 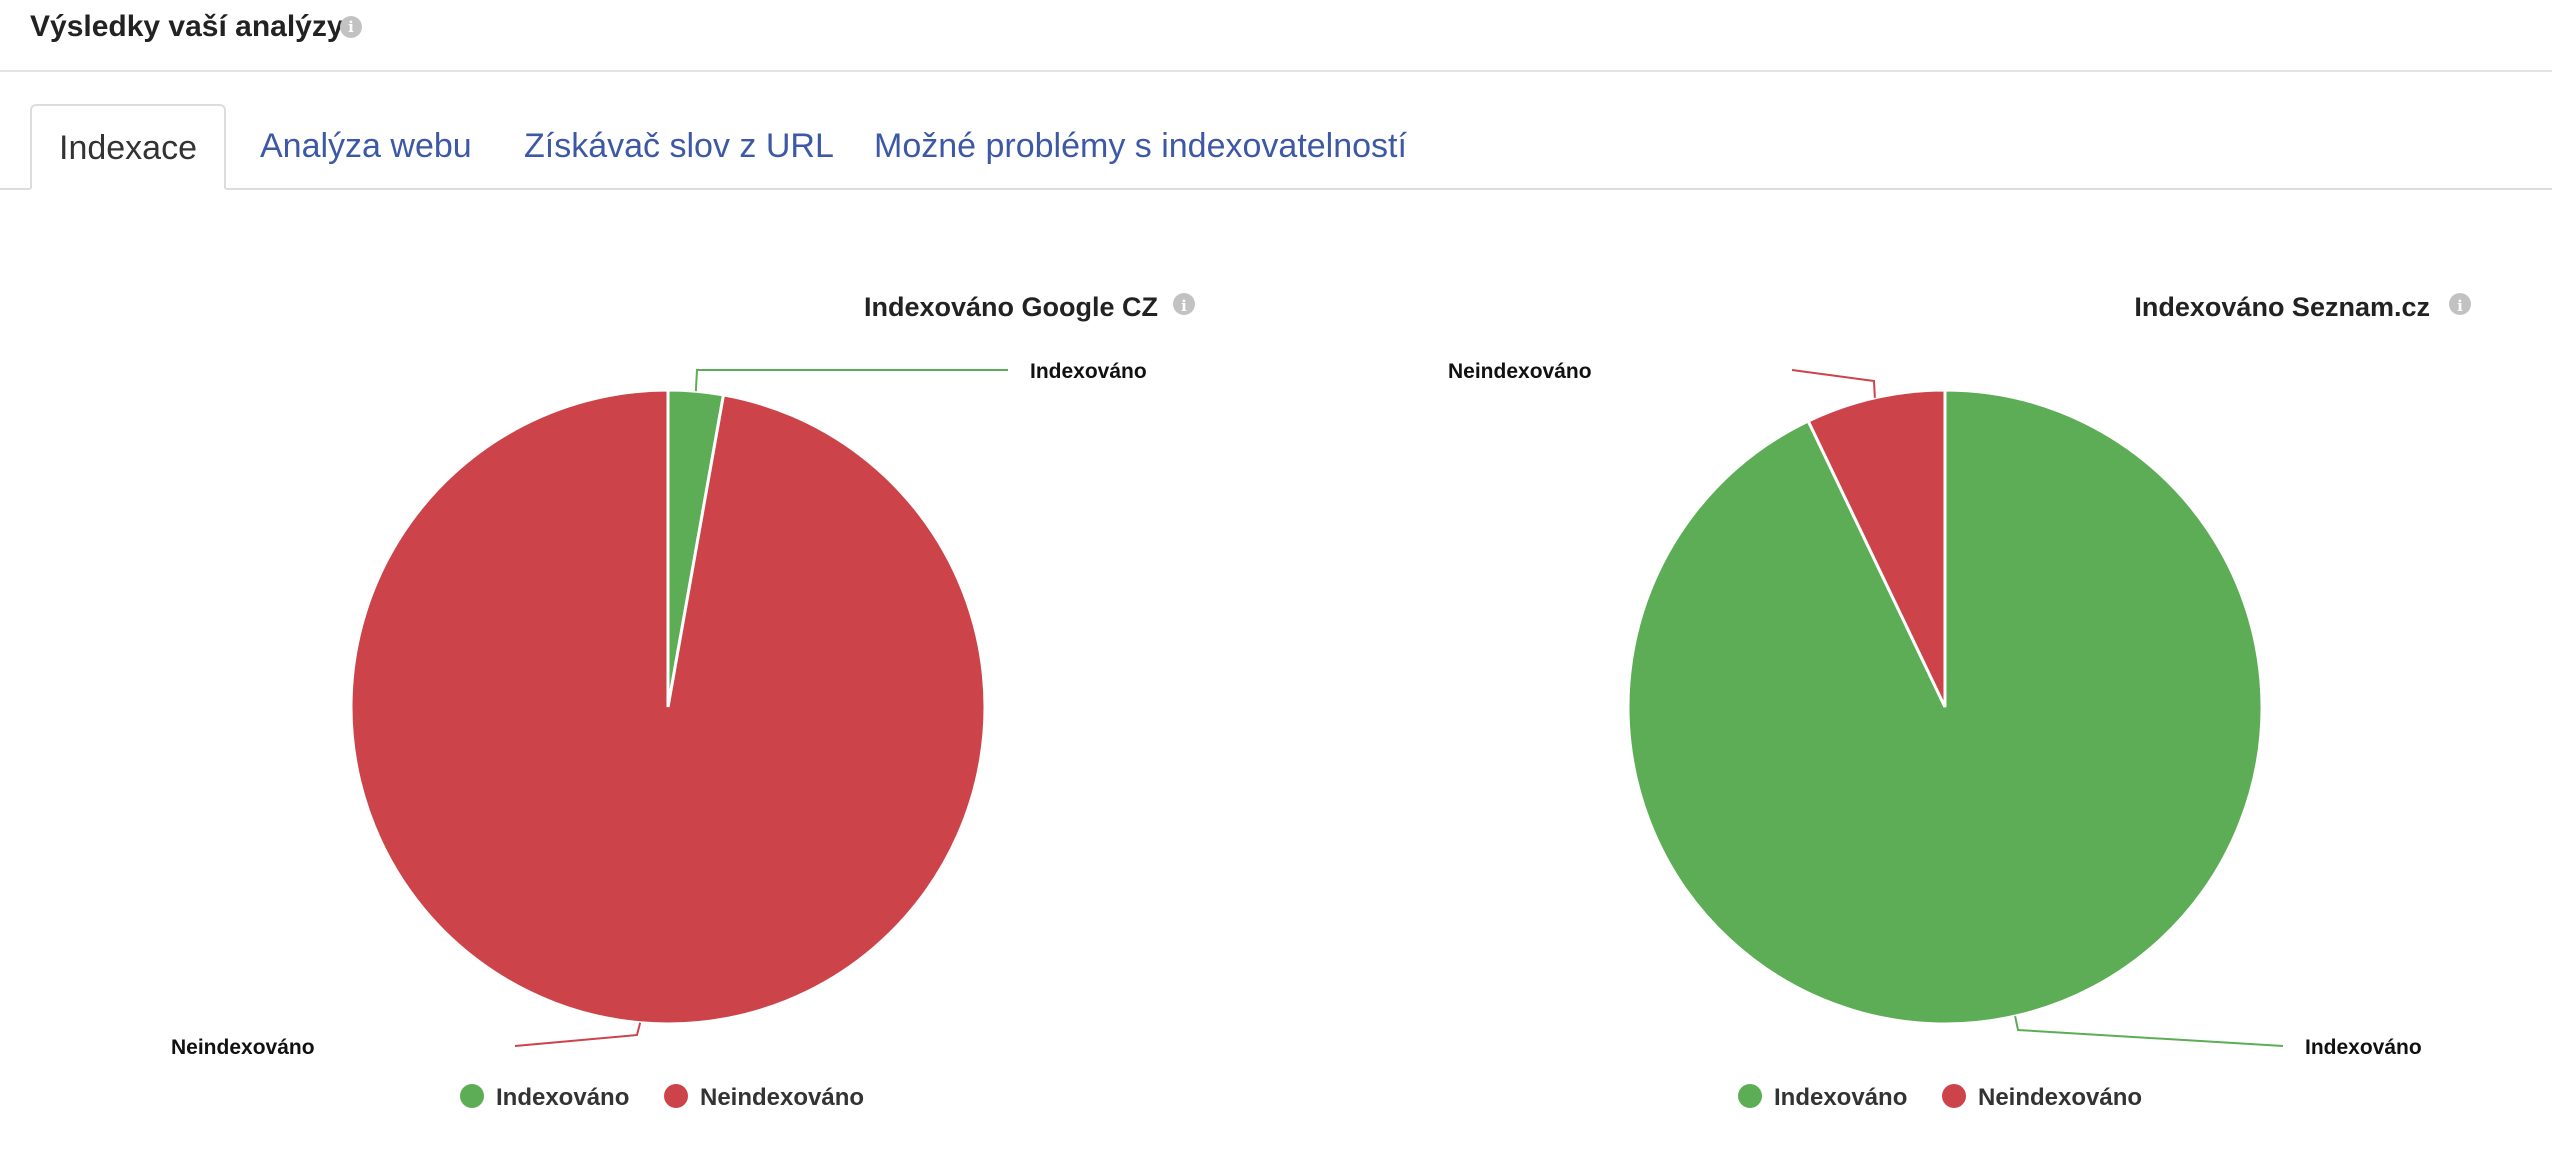 I want to click on results-header: Výsledky vaší analýzy i, so click(x=1276, y=36).